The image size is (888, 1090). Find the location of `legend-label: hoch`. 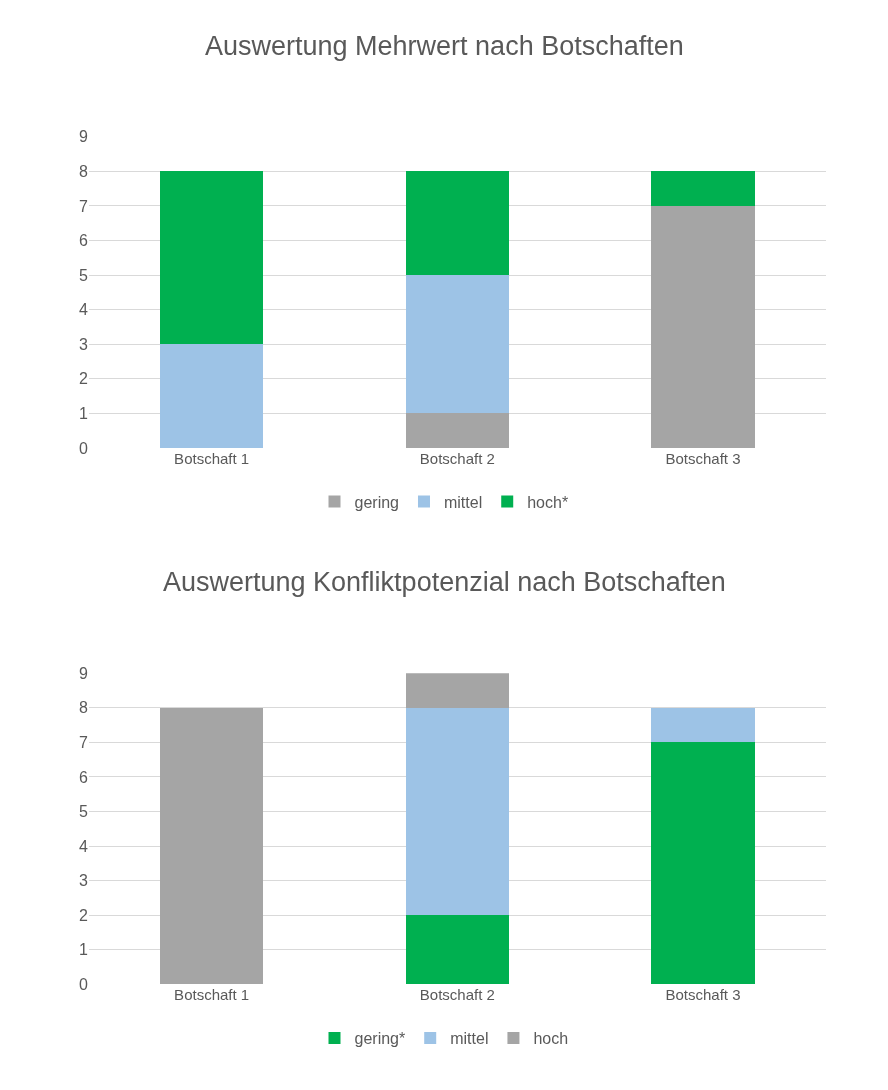

legend-label: hoch is located at coordinates (551, 1039).